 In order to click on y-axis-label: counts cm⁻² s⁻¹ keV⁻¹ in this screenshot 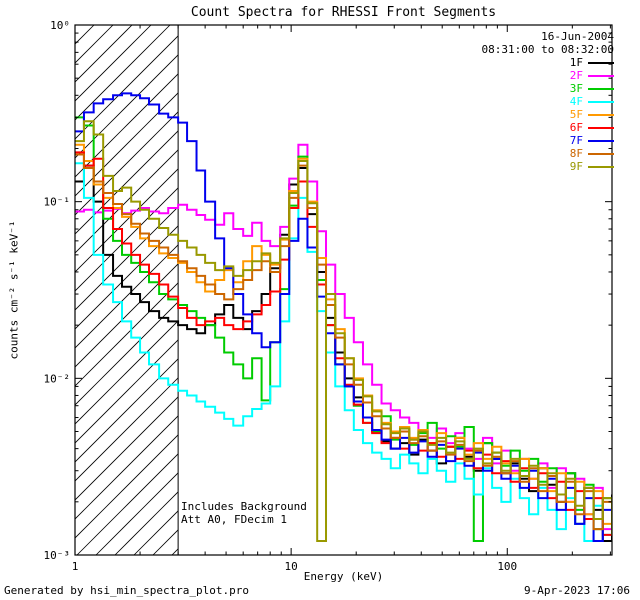, I will do `click(14, 290)`.